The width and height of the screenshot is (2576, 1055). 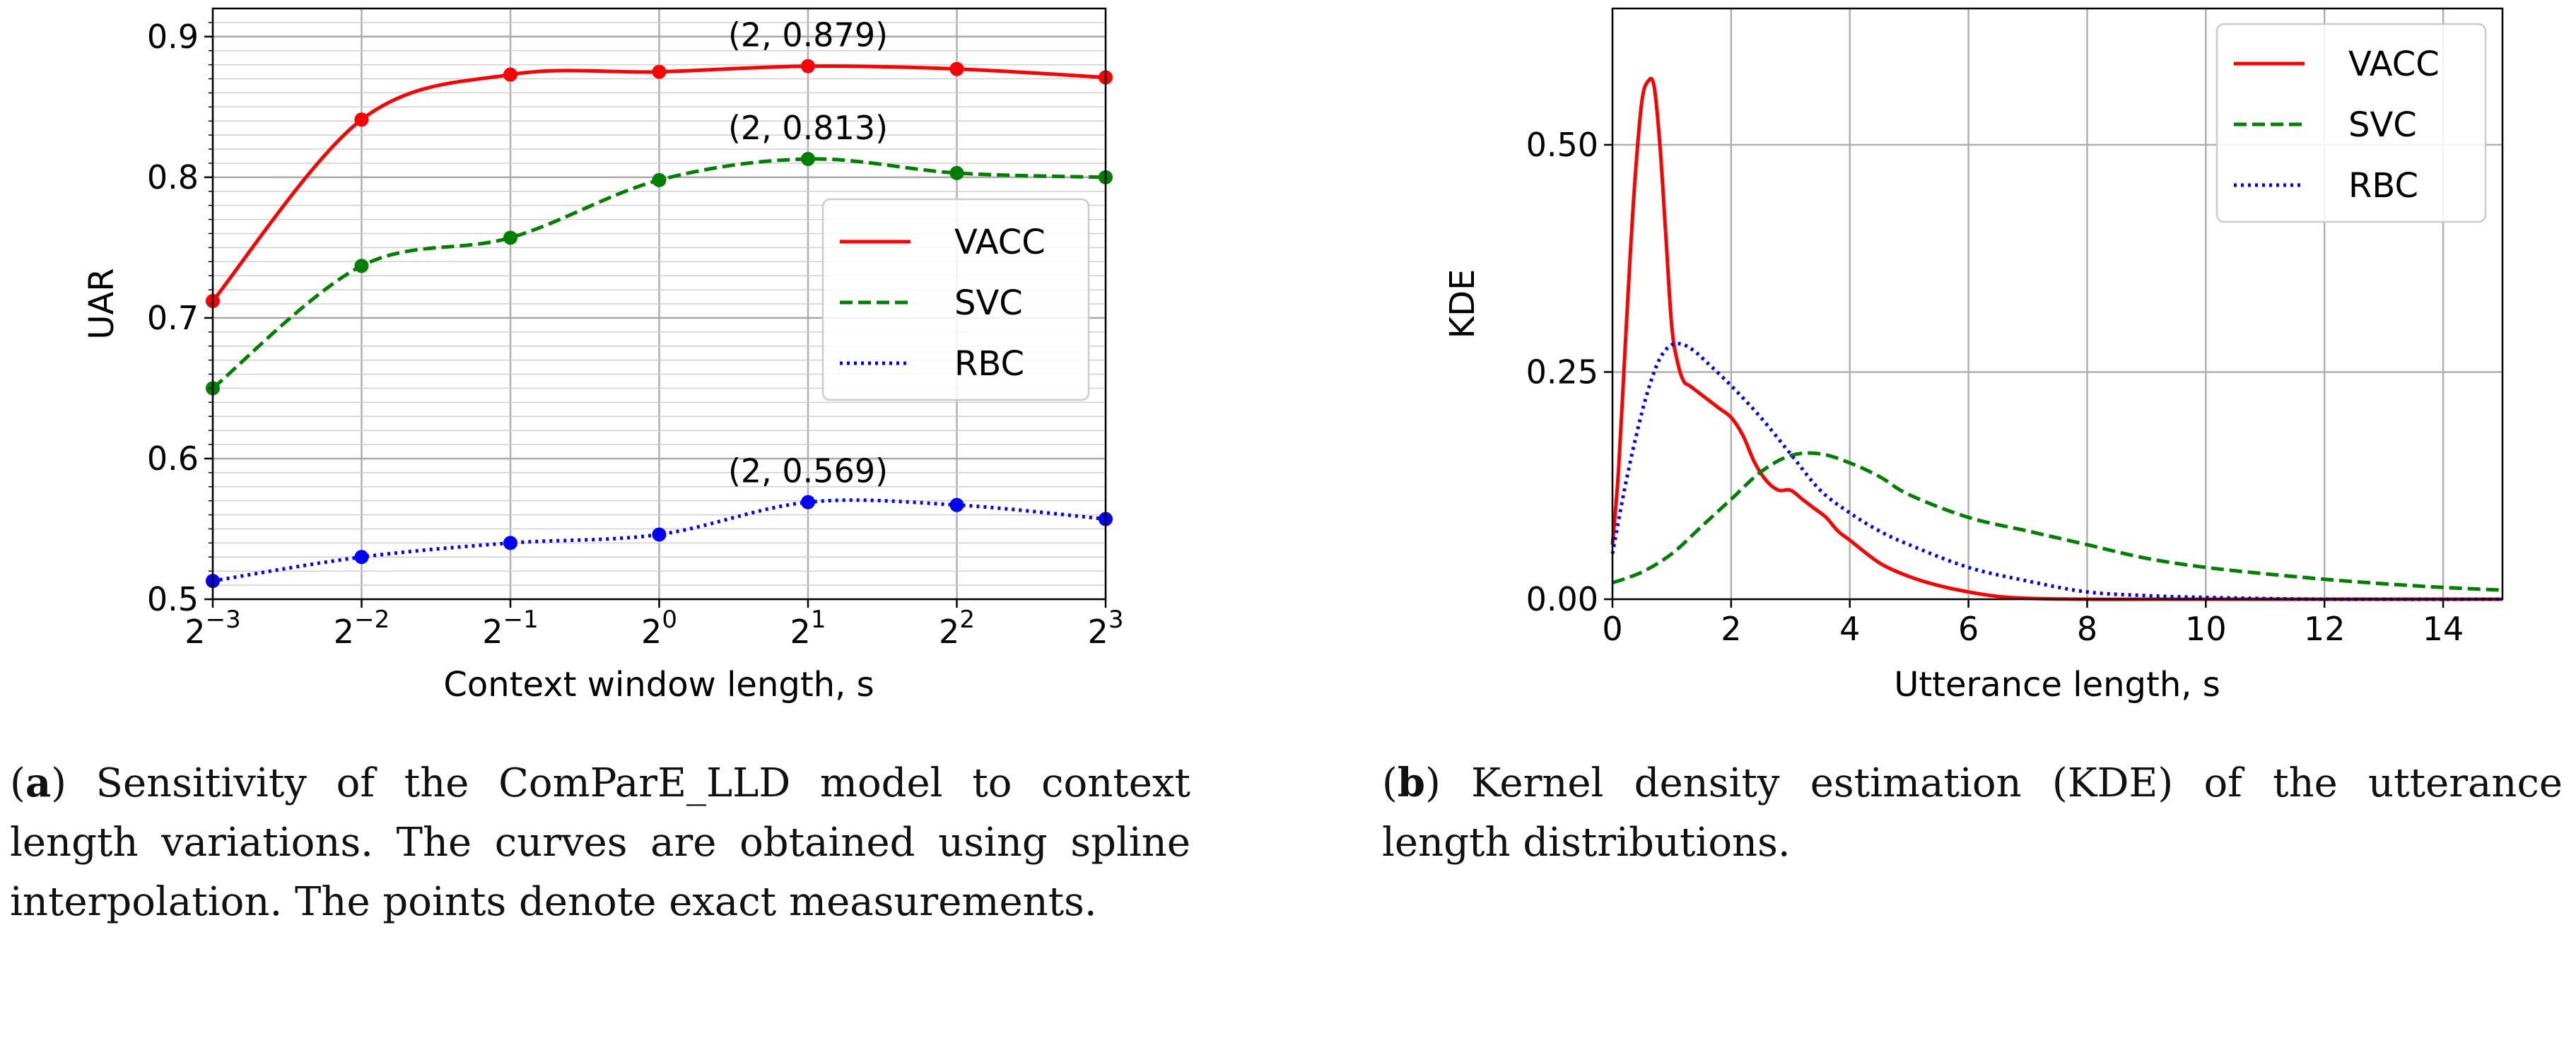 I want to click on y-tick-label: 0.00, so click(x=1562, y=599).